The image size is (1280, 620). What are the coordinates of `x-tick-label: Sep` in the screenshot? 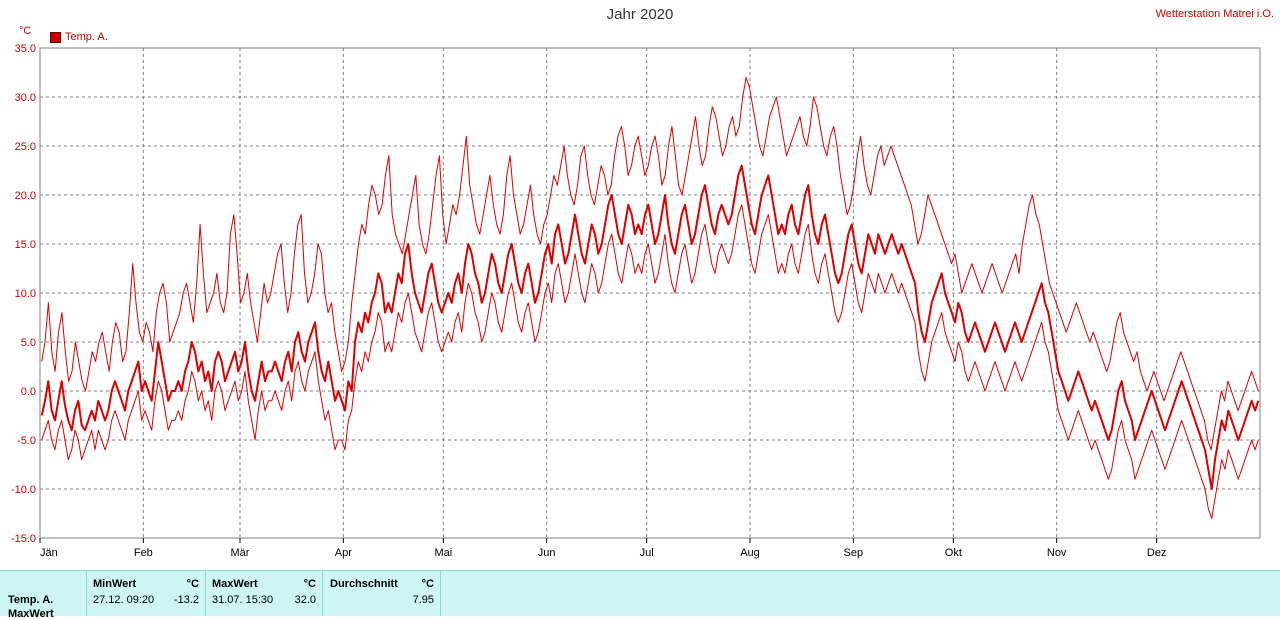 It's located at (854, 553).